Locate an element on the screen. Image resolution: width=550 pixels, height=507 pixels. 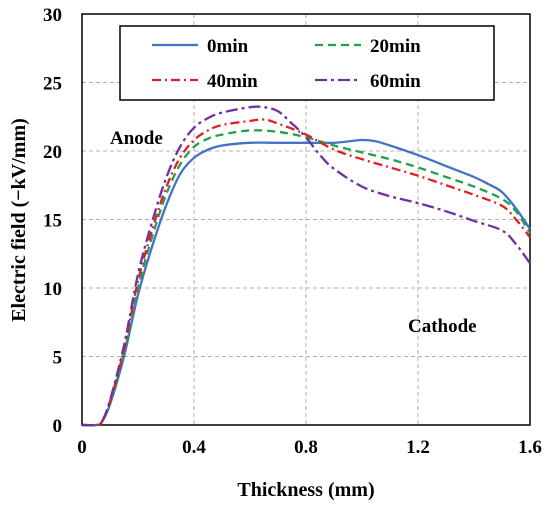
x-tick-label: 0 is located at coordinates (82, 447).